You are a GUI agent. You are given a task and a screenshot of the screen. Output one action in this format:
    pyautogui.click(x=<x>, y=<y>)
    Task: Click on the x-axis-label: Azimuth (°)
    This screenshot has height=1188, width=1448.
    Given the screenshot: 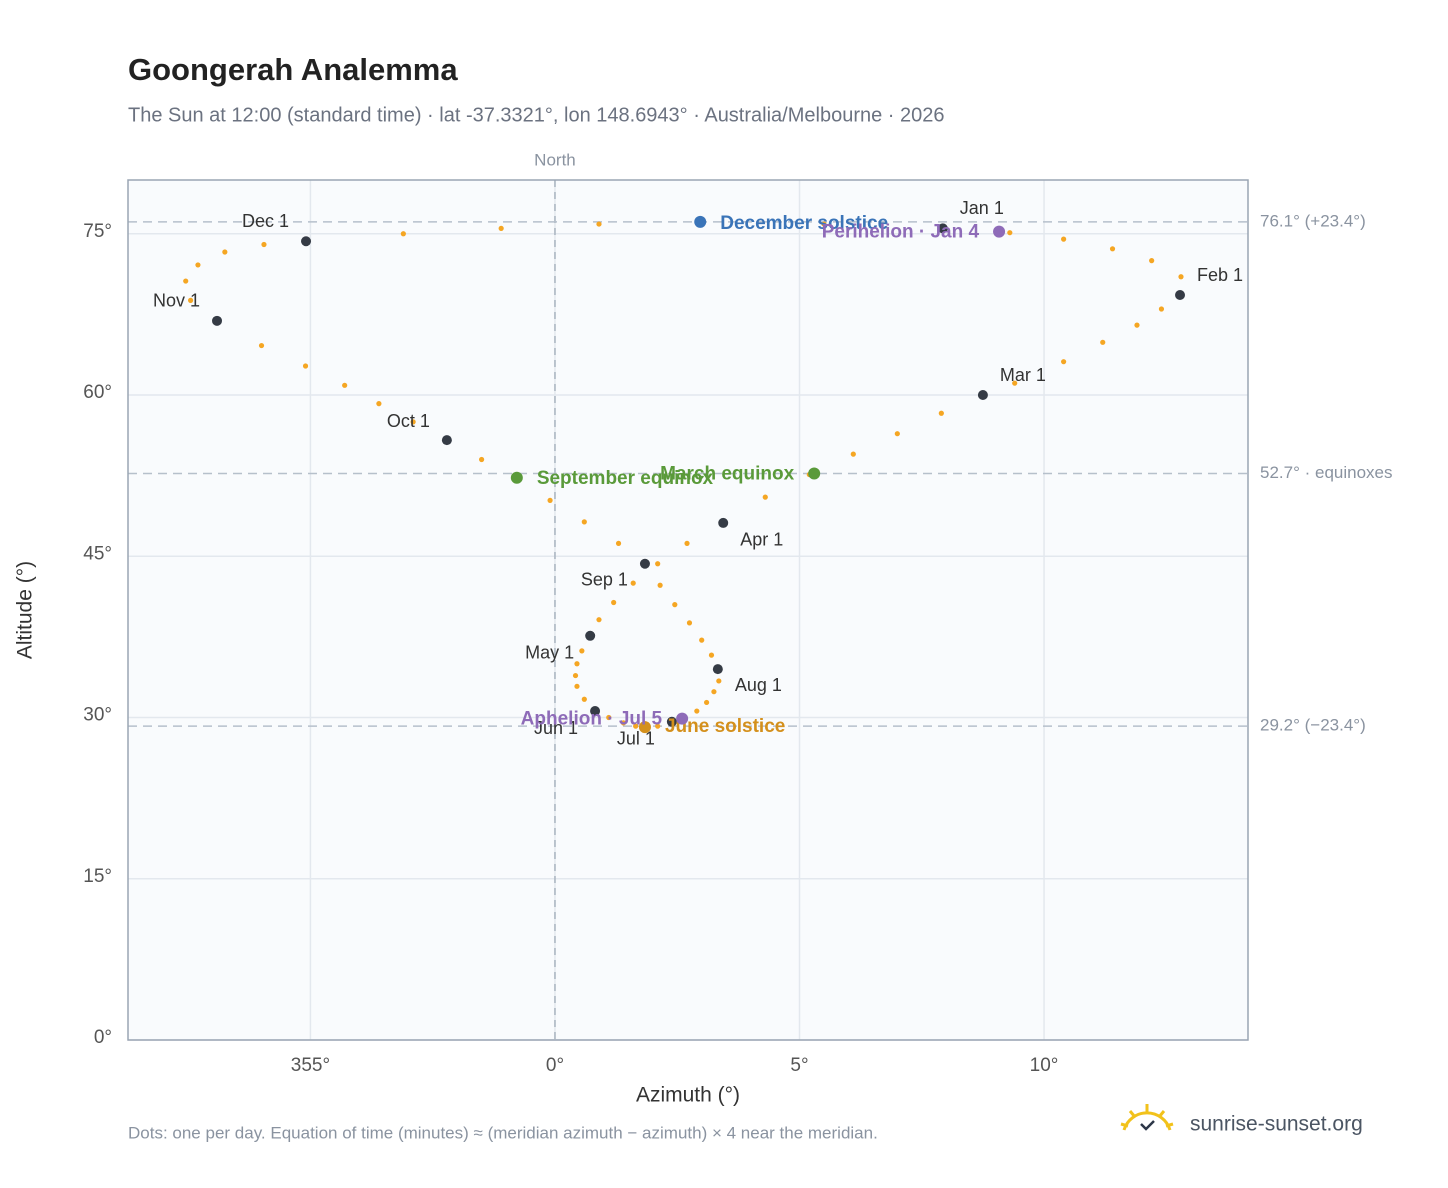 What is the action you would take?
    pyautogui.click(x=688, y=1095)
    